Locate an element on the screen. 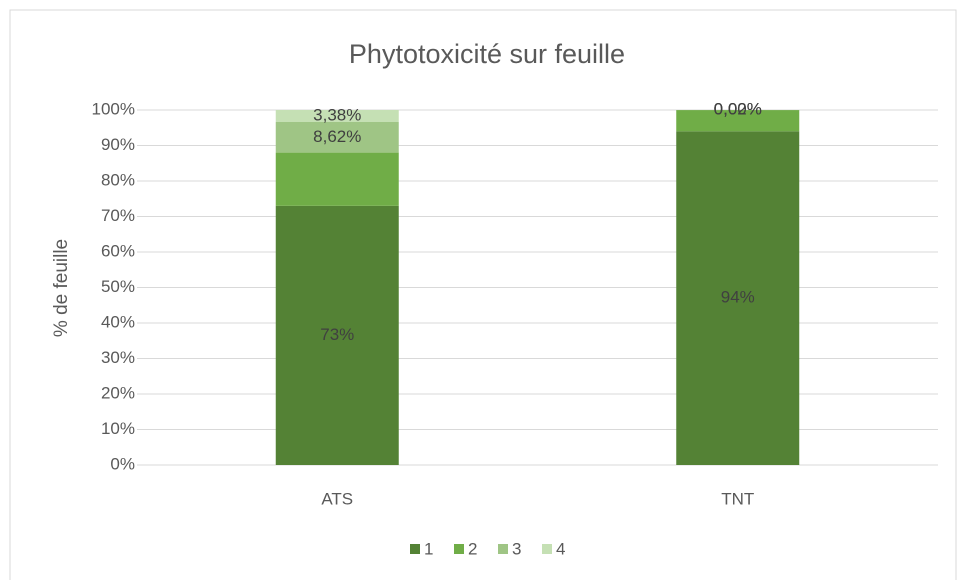 This screenshot has height=580, width=958. legend-label: 1 is located at coordinates (428, 548).